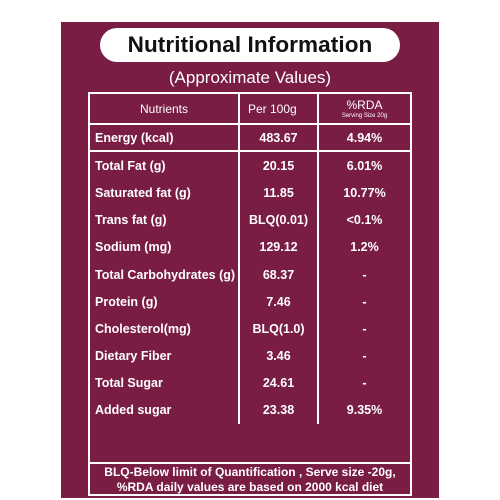 This screenshot has height=500, width=500. I want to click on table-row: Total Sugar 24.61 -, so click(250, 383).